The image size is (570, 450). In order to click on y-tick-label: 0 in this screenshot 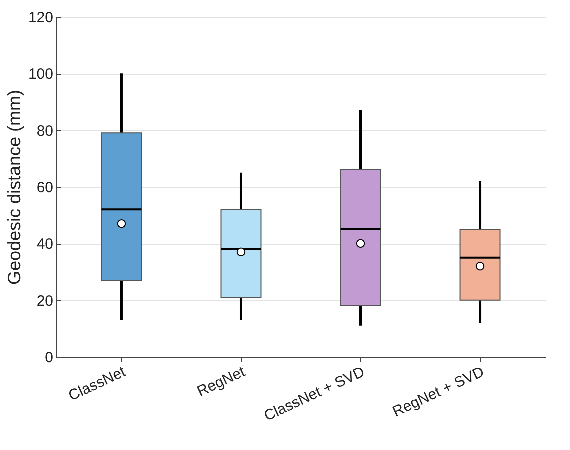, I will do `click(49, 358)`.